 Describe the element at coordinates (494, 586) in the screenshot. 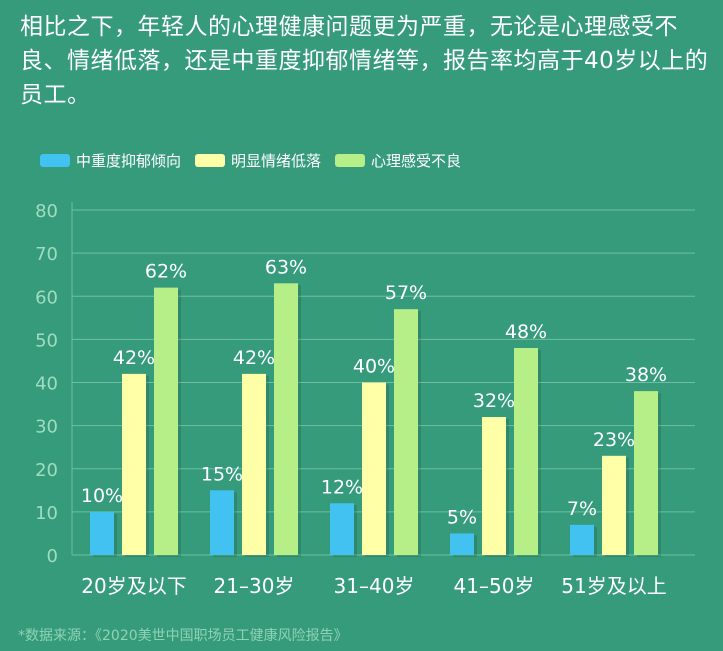

I see `x-tick-label: 41–50岁` at that location.